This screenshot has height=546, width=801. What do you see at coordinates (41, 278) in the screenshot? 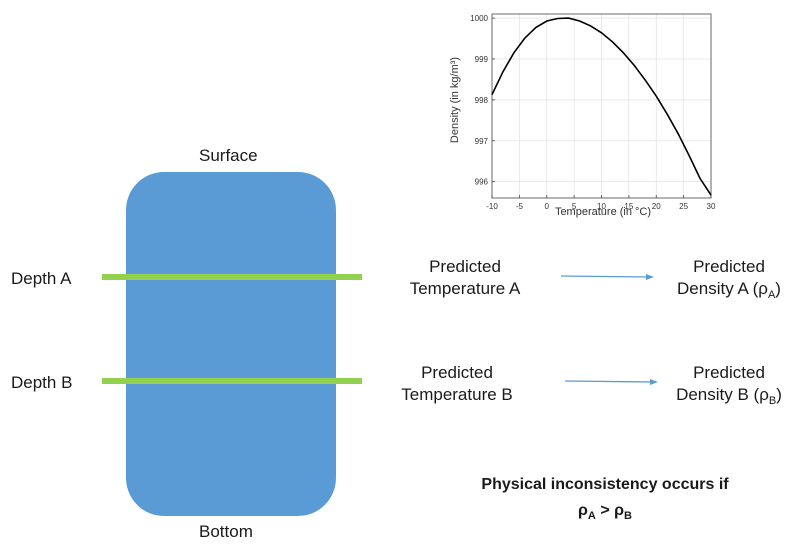
I see `depth-a-label: Depth A` at bounding box center [41, 278].